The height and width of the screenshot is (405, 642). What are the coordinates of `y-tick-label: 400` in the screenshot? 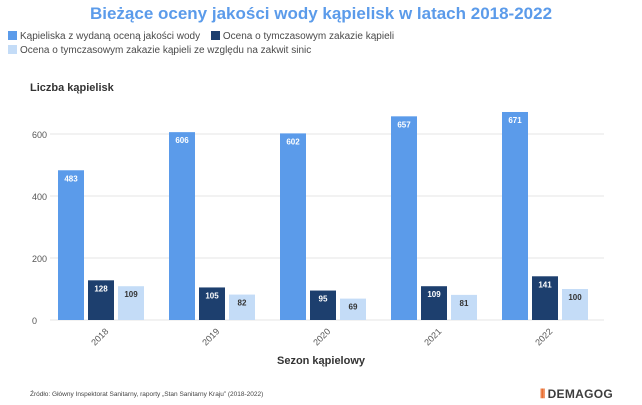 It's located at (39, 197).